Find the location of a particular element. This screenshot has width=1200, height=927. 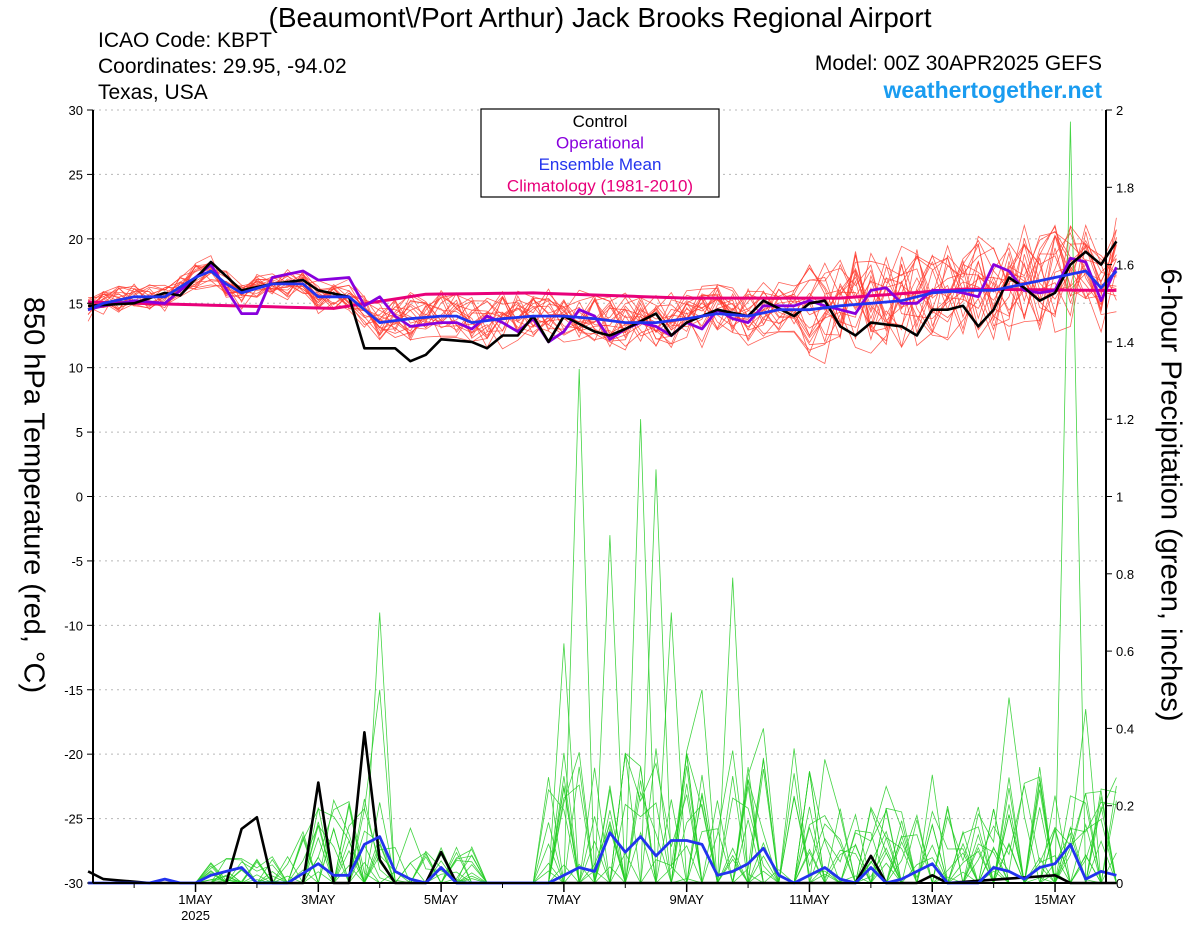

right-tick-label: 1.4 is located at coordinates (1125, 342).